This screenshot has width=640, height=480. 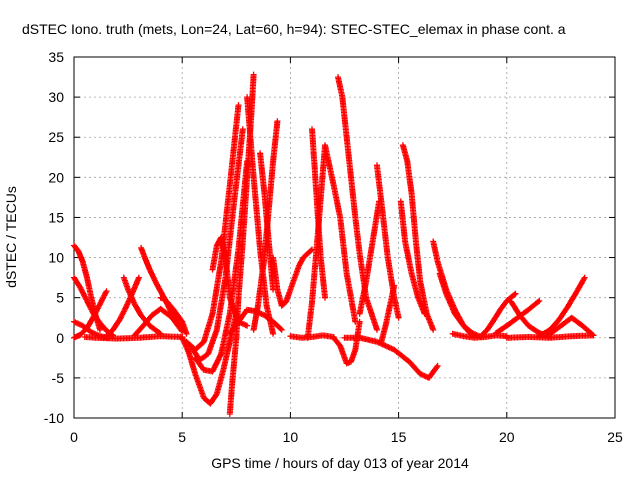 What do you see at coordinates (60, 338) in the screenshot?
I see `y-tick-label: 0` at bounding box center [60, 338].